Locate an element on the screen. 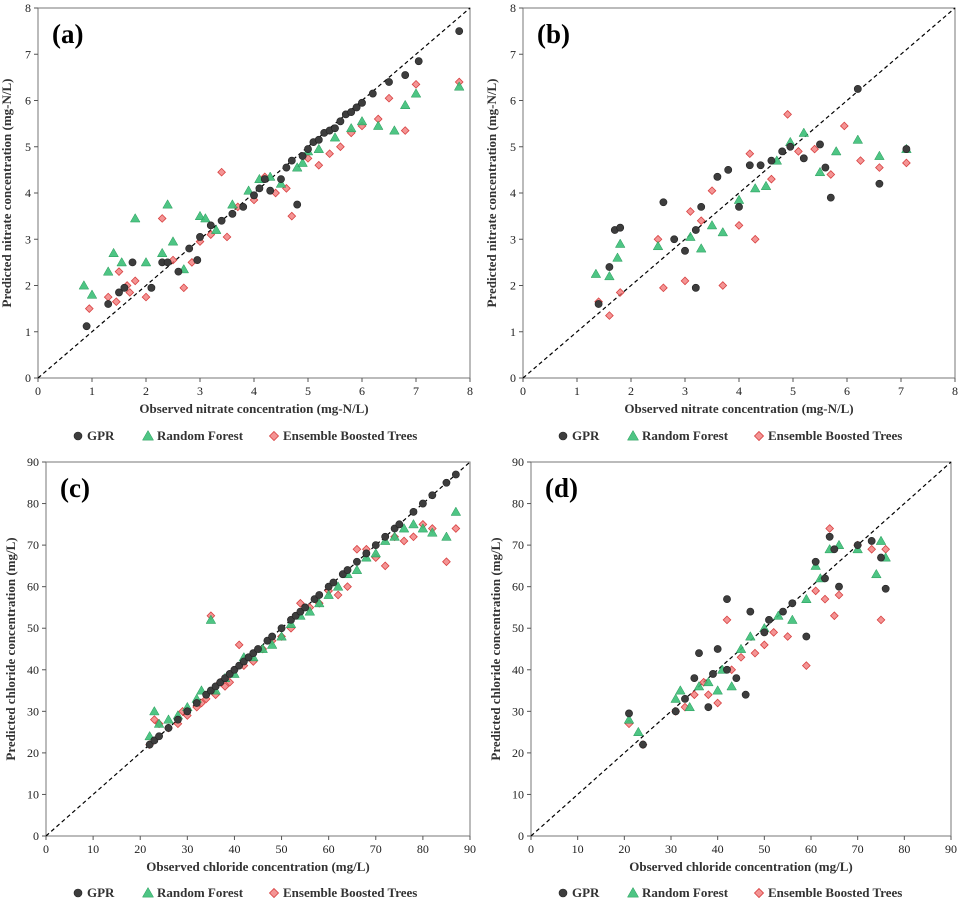  y-tick-label: 90 is located at coordinates (518, 462).